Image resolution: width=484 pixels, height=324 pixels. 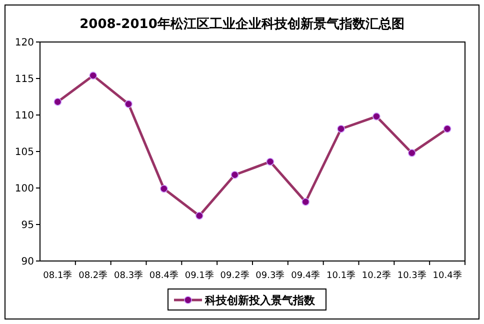 What do you see at coordinates (305, 275) in the screenshot?
I see `x-tick-label: 09.4季` at bounding box center [305, 275].